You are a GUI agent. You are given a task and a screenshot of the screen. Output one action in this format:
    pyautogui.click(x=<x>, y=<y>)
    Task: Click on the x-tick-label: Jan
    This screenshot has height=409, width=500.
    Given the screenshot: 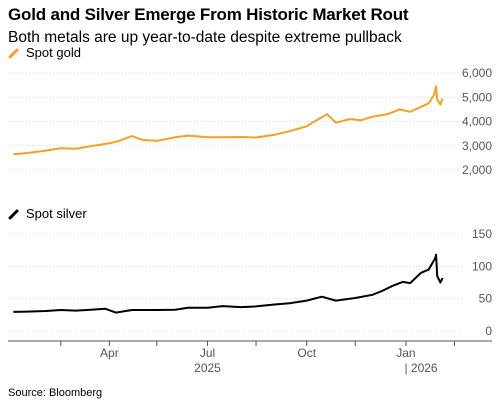 What is the action you would take?
    pyautogui.click(x=405, y=353)
    